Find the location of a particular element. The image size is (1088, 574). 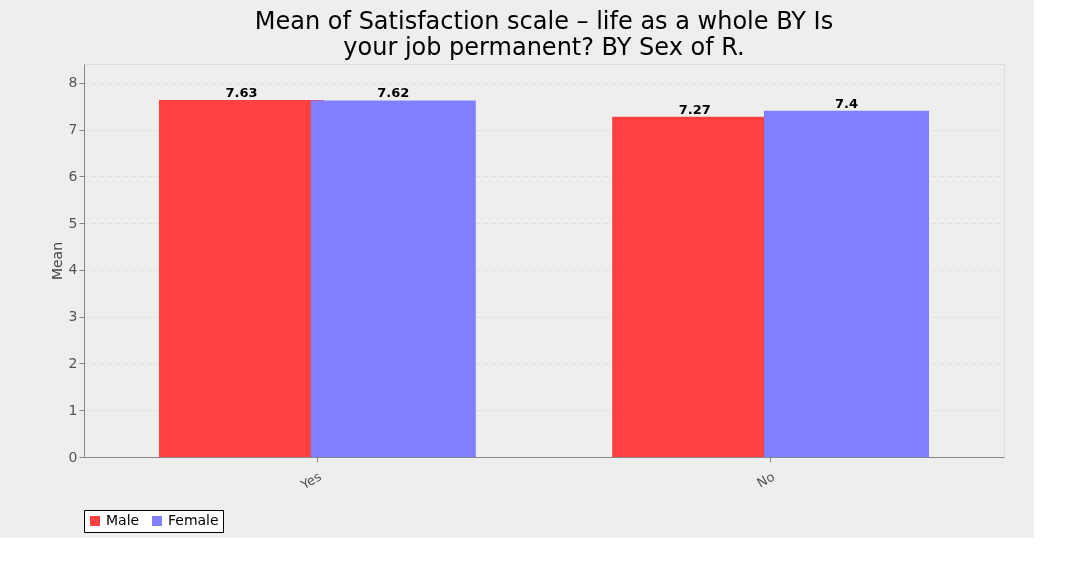

data-label: 7.4 is located at coordinates (847, 103).